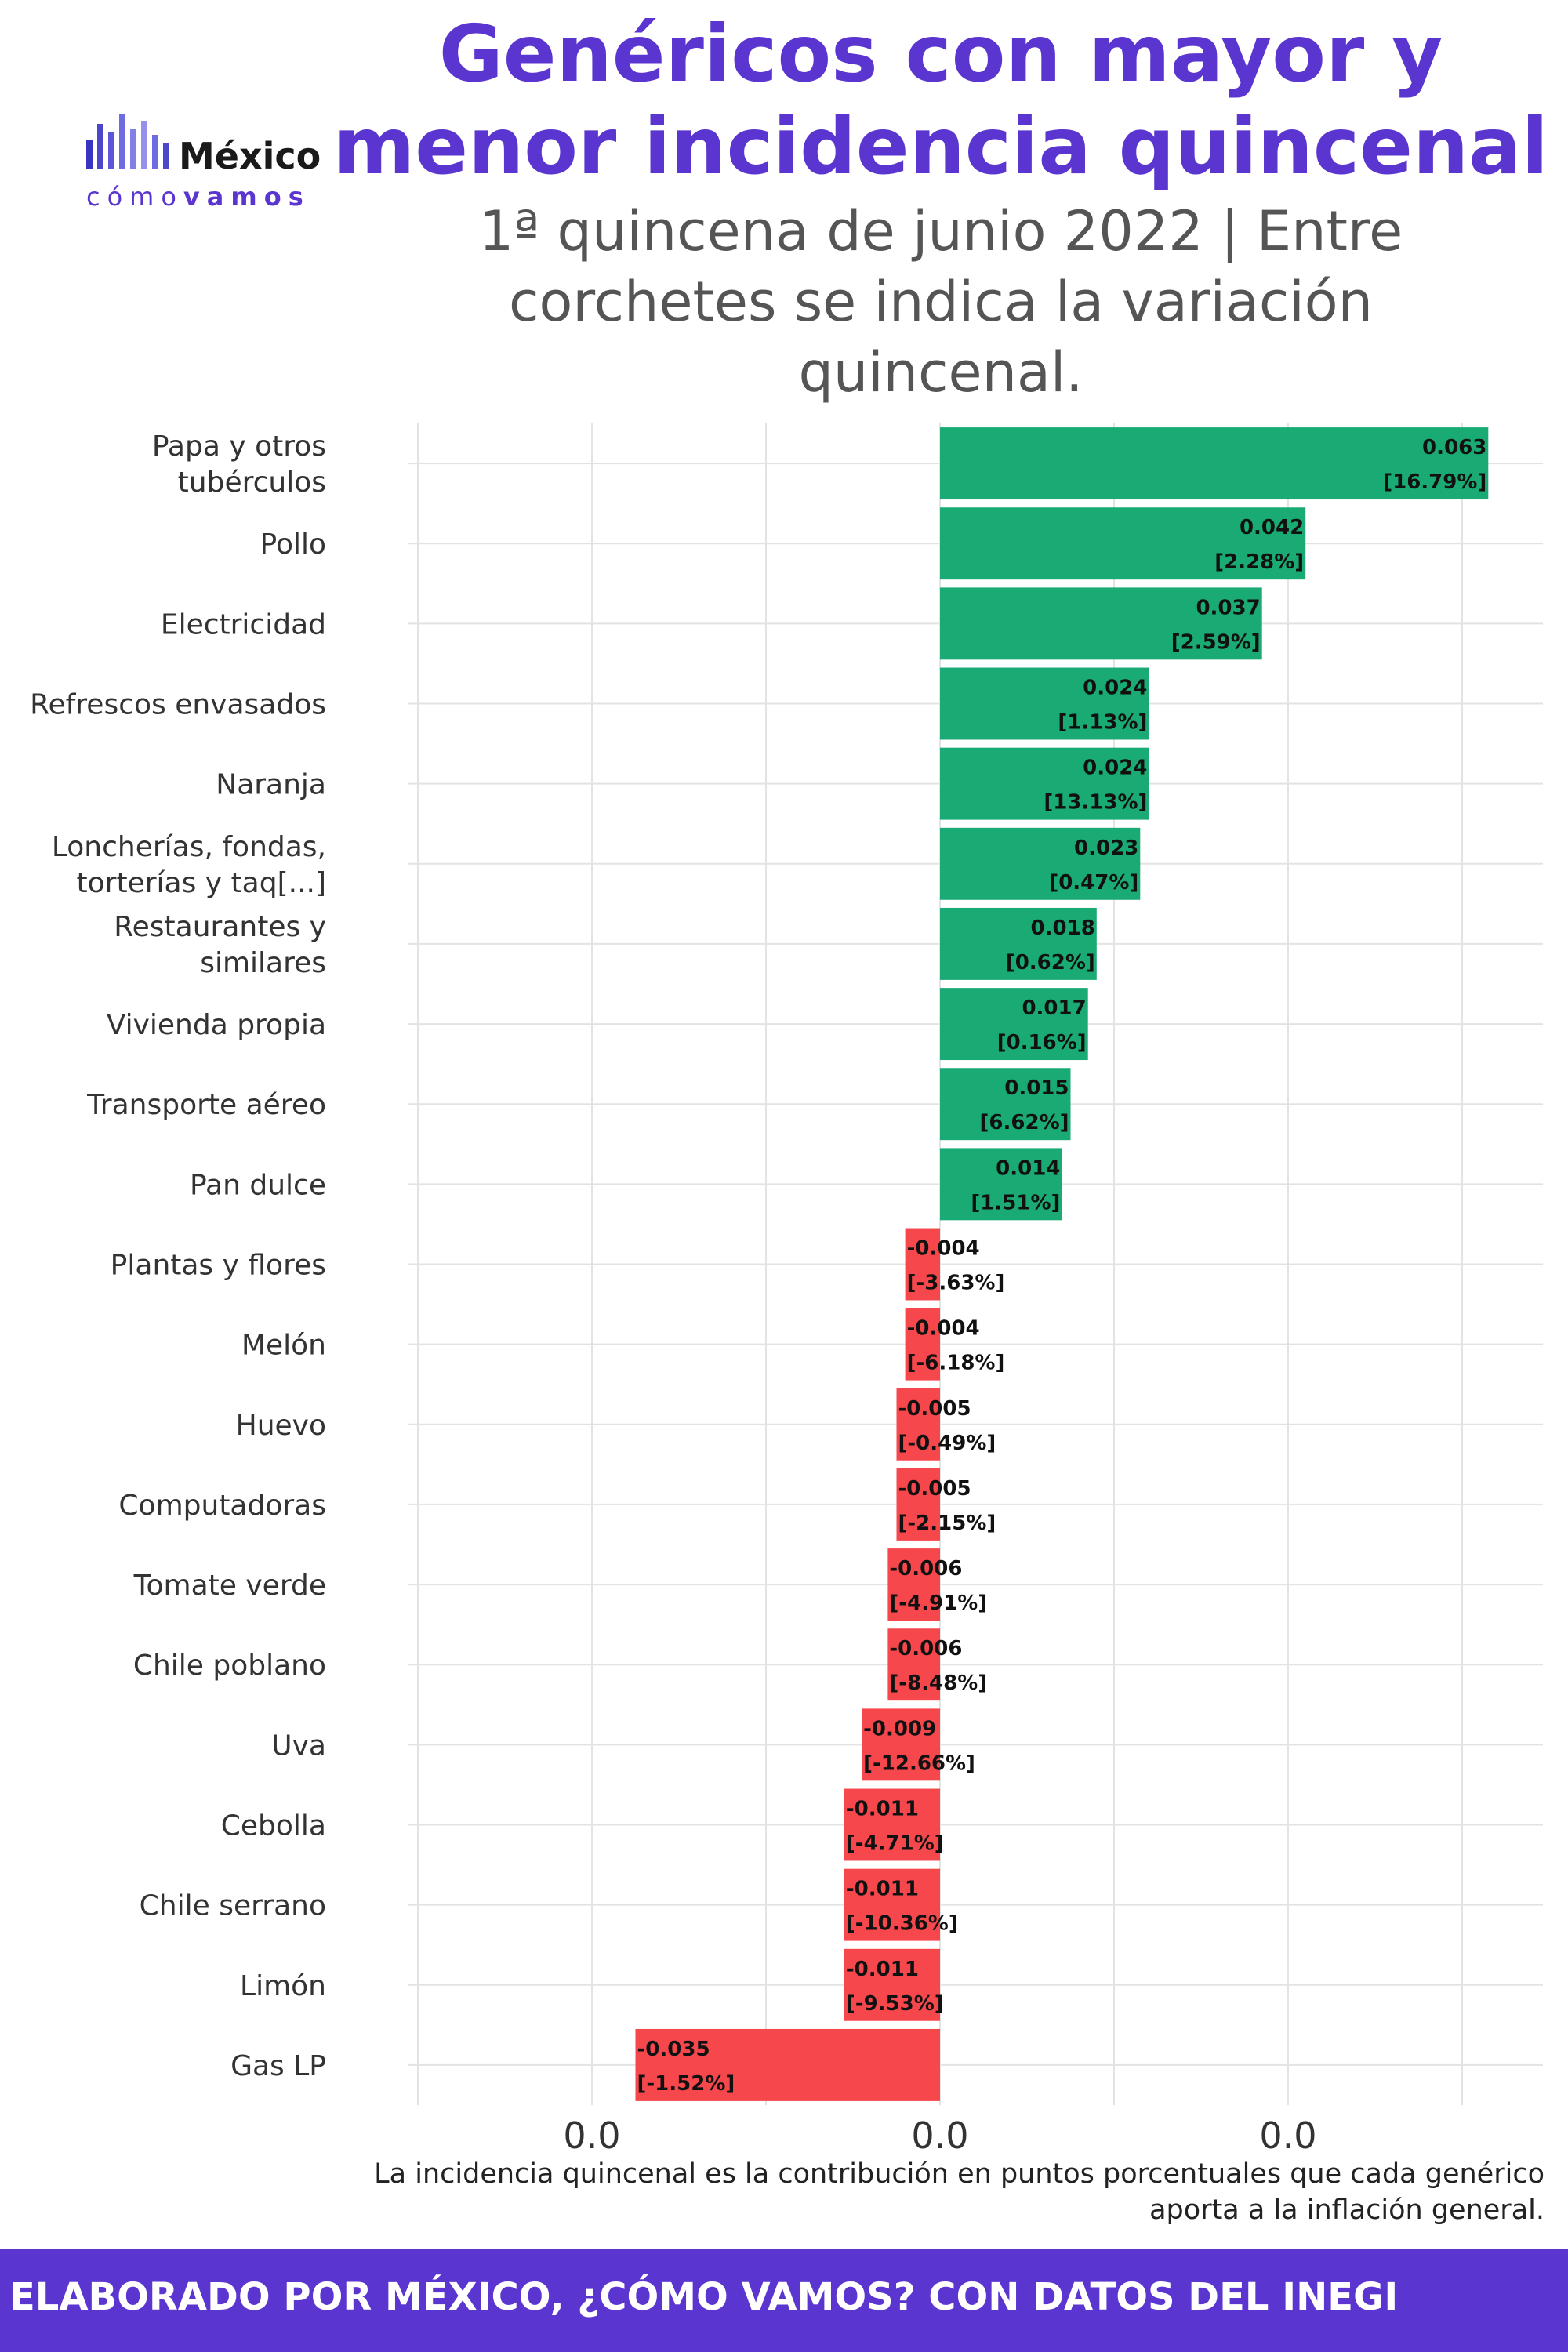 The width and height of the screenshot is (1568, 2352). Describe the element at coordinates (178, 705) in the screenshot. I see `category-label: Refrescos envasados` at that location.